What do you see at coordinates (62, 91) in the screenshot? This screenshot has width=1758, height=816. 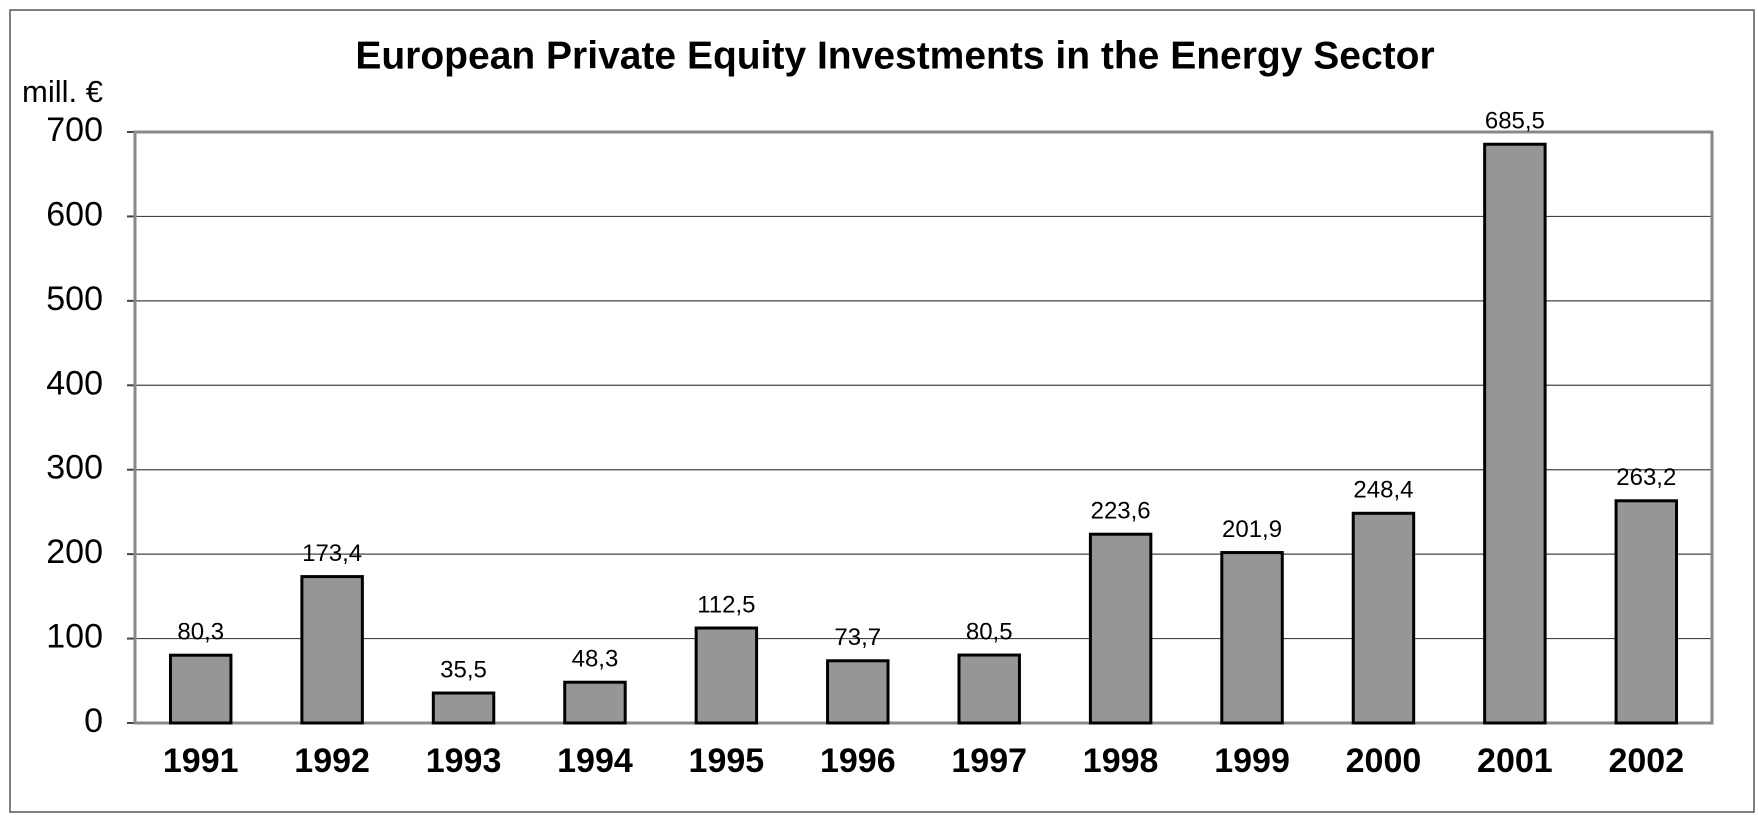 I see `y-axis-label: mill. €` at bounding box center [62, 91].